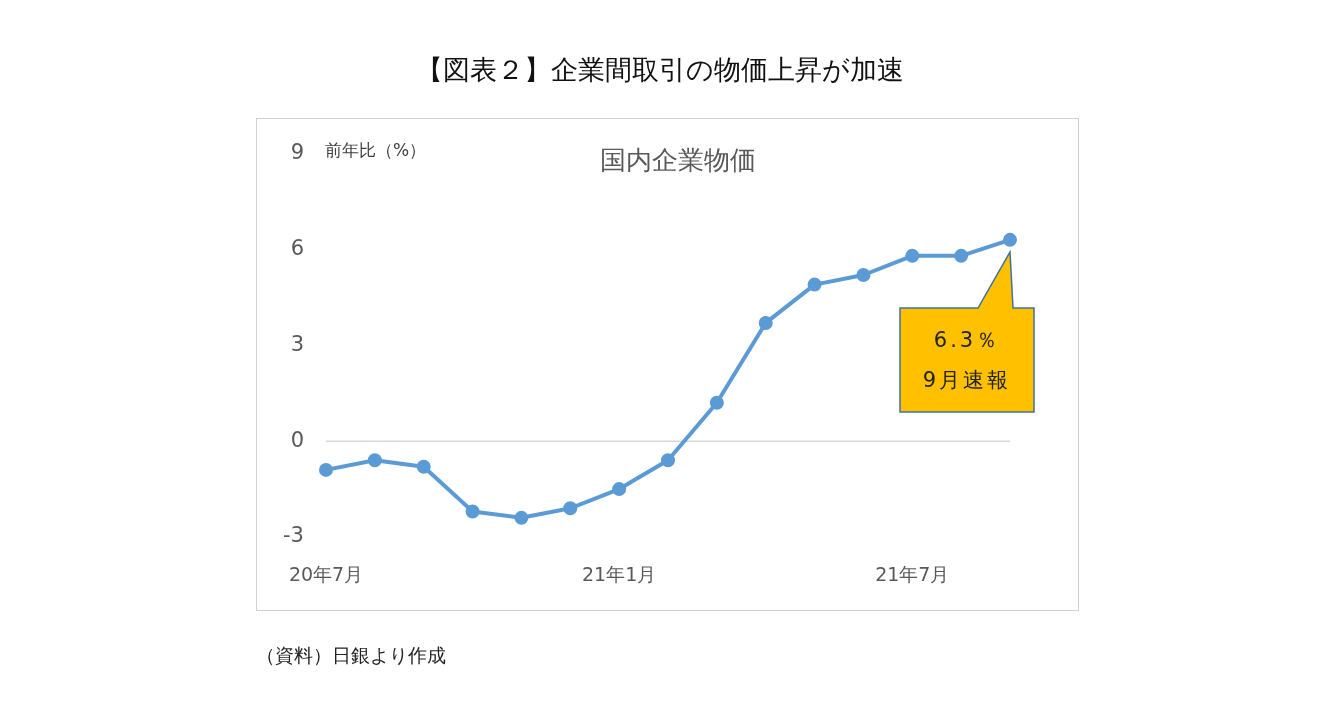  What do you see at coordinates (912, 574) in the screenshot?
I see `x-tick-label: 21年7月` at bounding box center [912, 574].